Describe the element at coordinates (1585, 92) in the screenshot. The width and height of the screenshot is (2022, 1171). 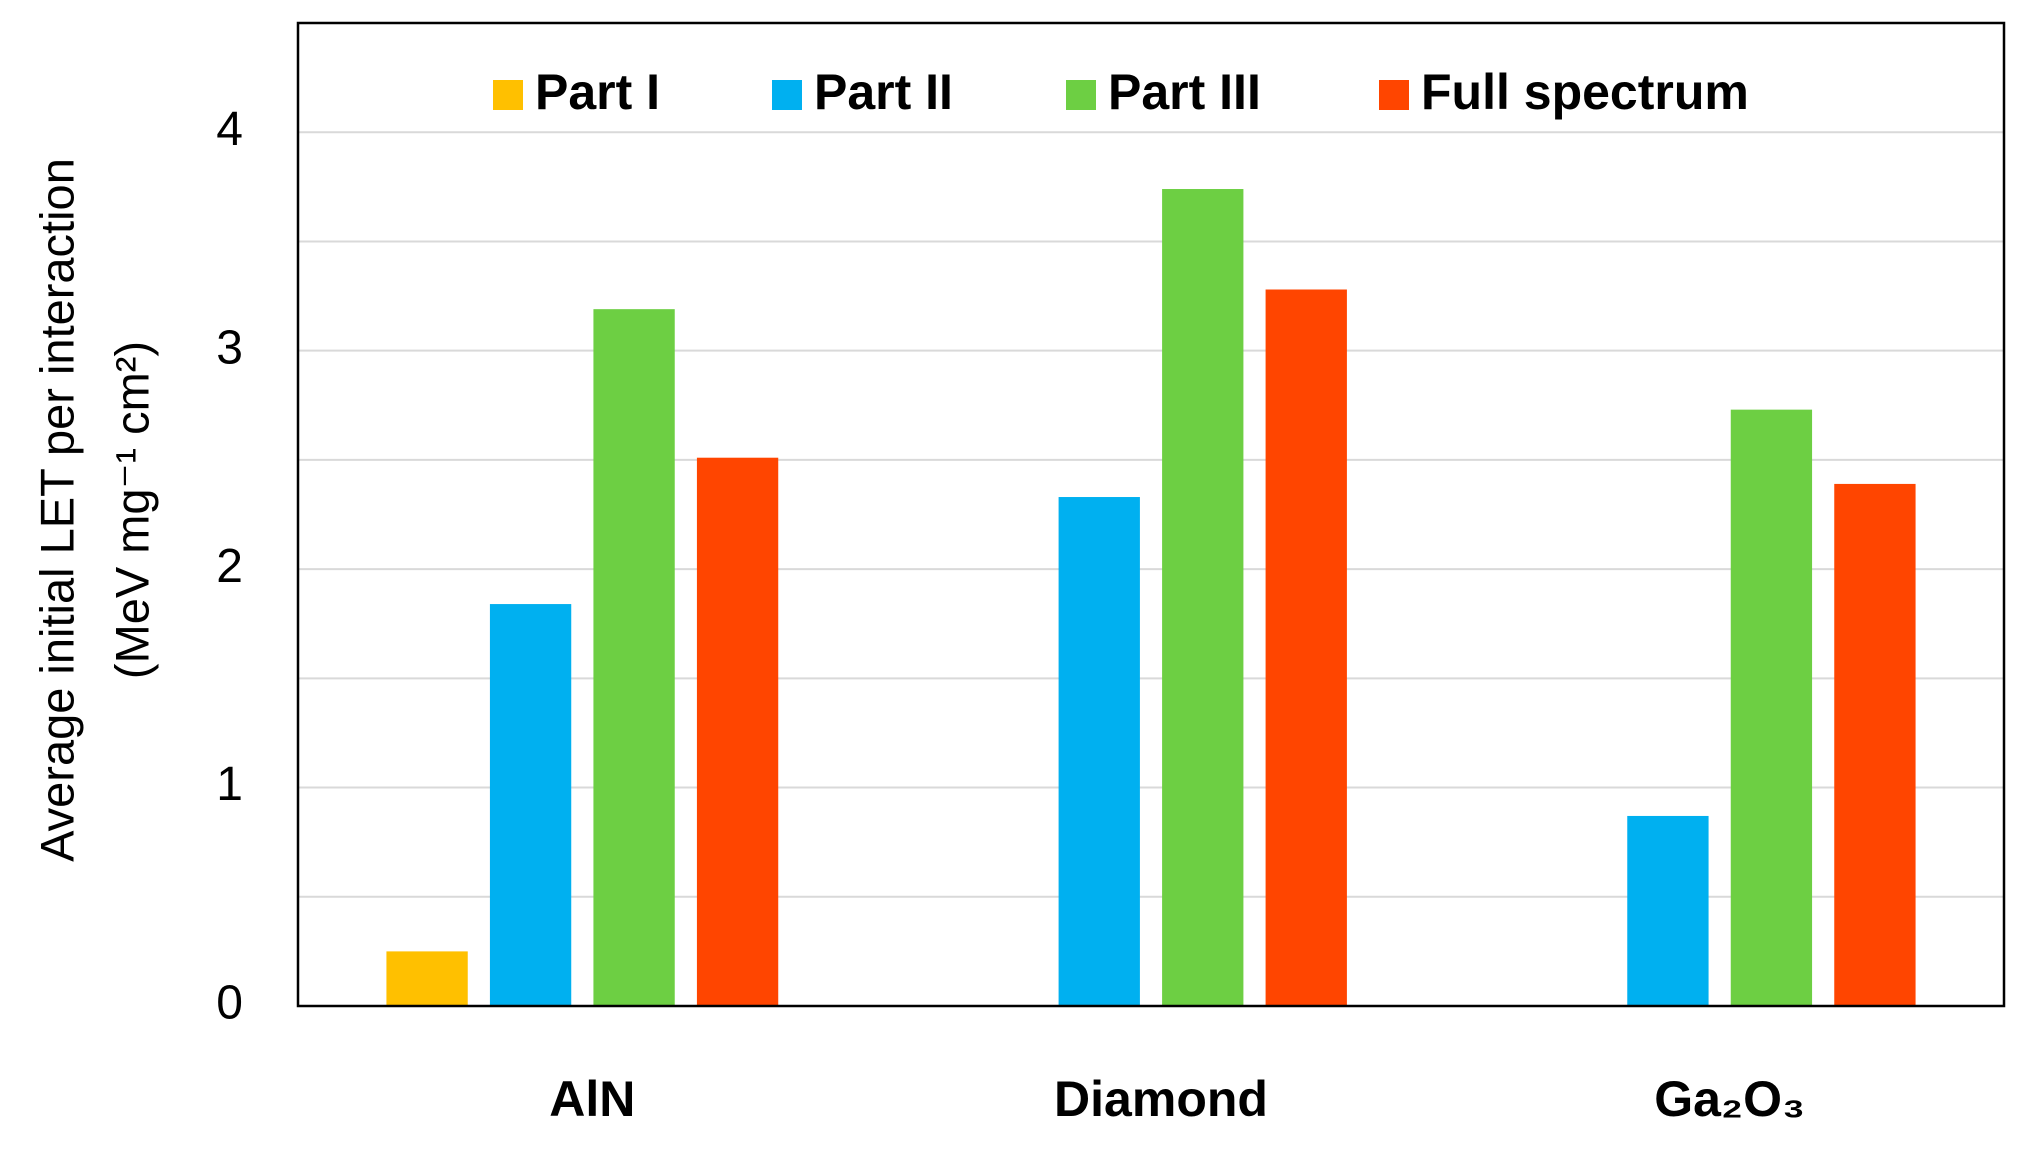
I see `legend-label: Full spectrum` at that location.